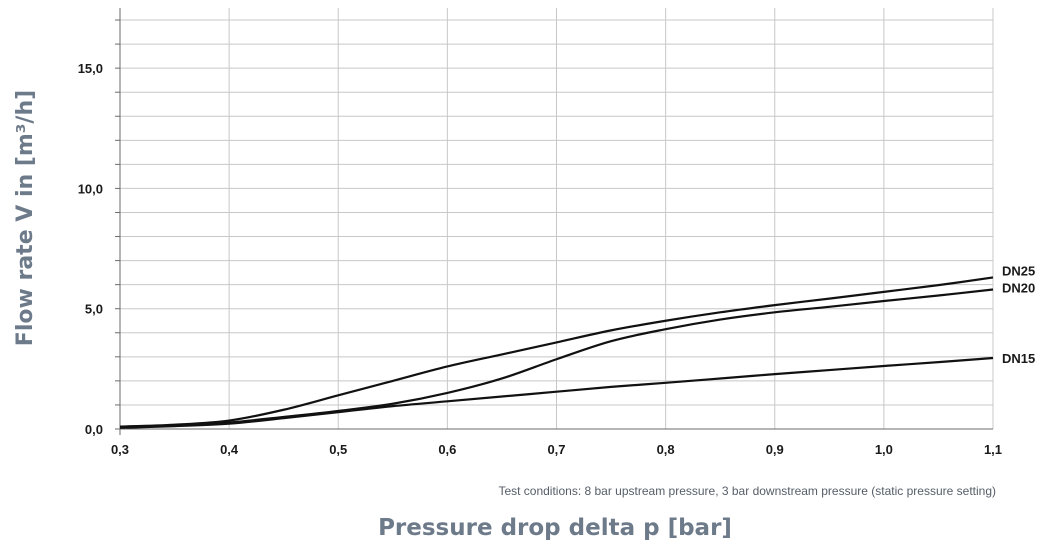 This screenshot has height=547, width=1044. Describe the element at coordinates (90, 188) in the screenshot. I see `y-tick-label: 10,0` at that location.